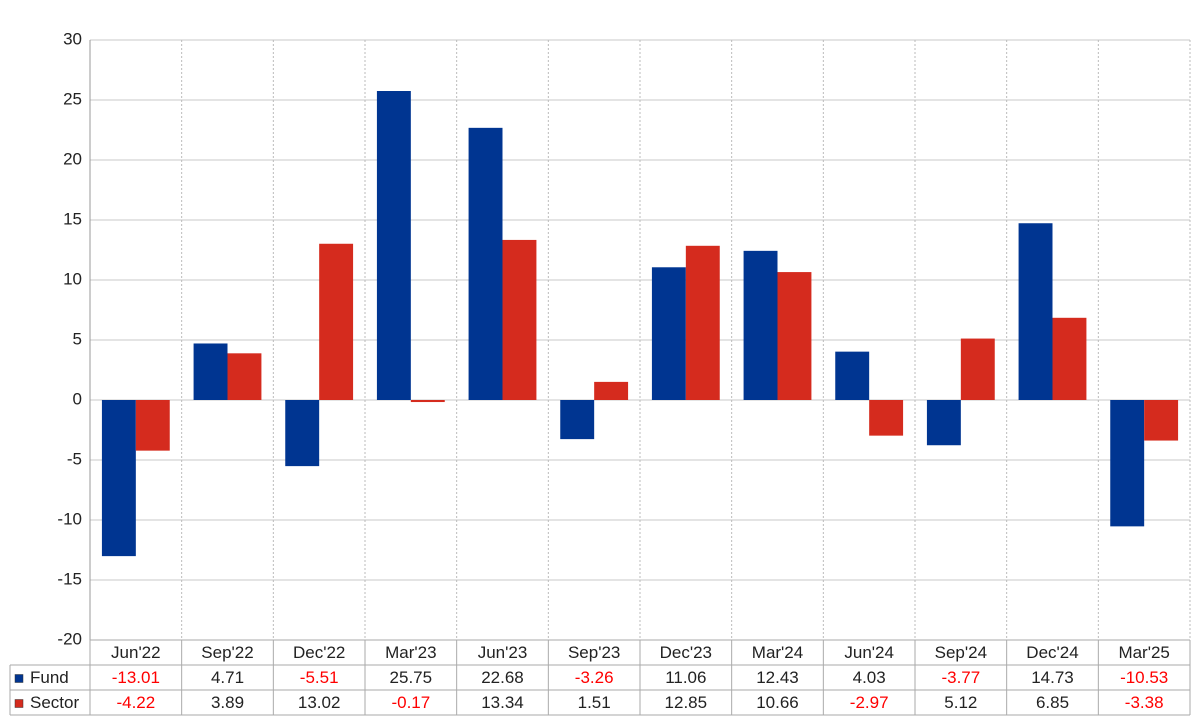 Image resolution: width=1200 pixels, height=720 pixels. I want to click on x-tick-label: Jun'23, so click(503, 652).